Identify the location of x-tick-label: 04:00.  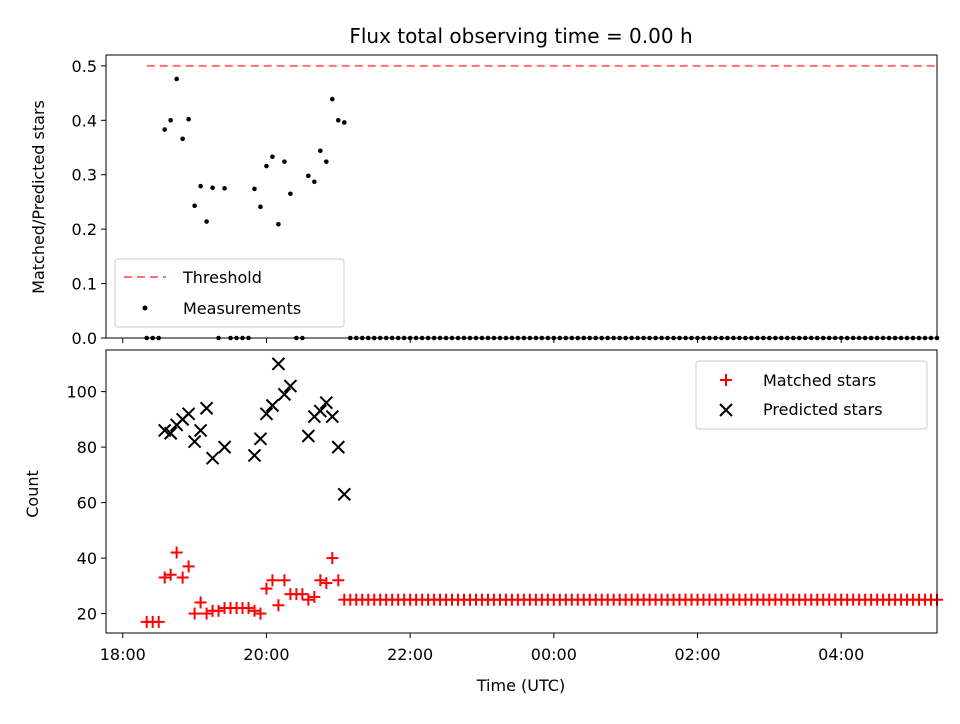
(841, 654).